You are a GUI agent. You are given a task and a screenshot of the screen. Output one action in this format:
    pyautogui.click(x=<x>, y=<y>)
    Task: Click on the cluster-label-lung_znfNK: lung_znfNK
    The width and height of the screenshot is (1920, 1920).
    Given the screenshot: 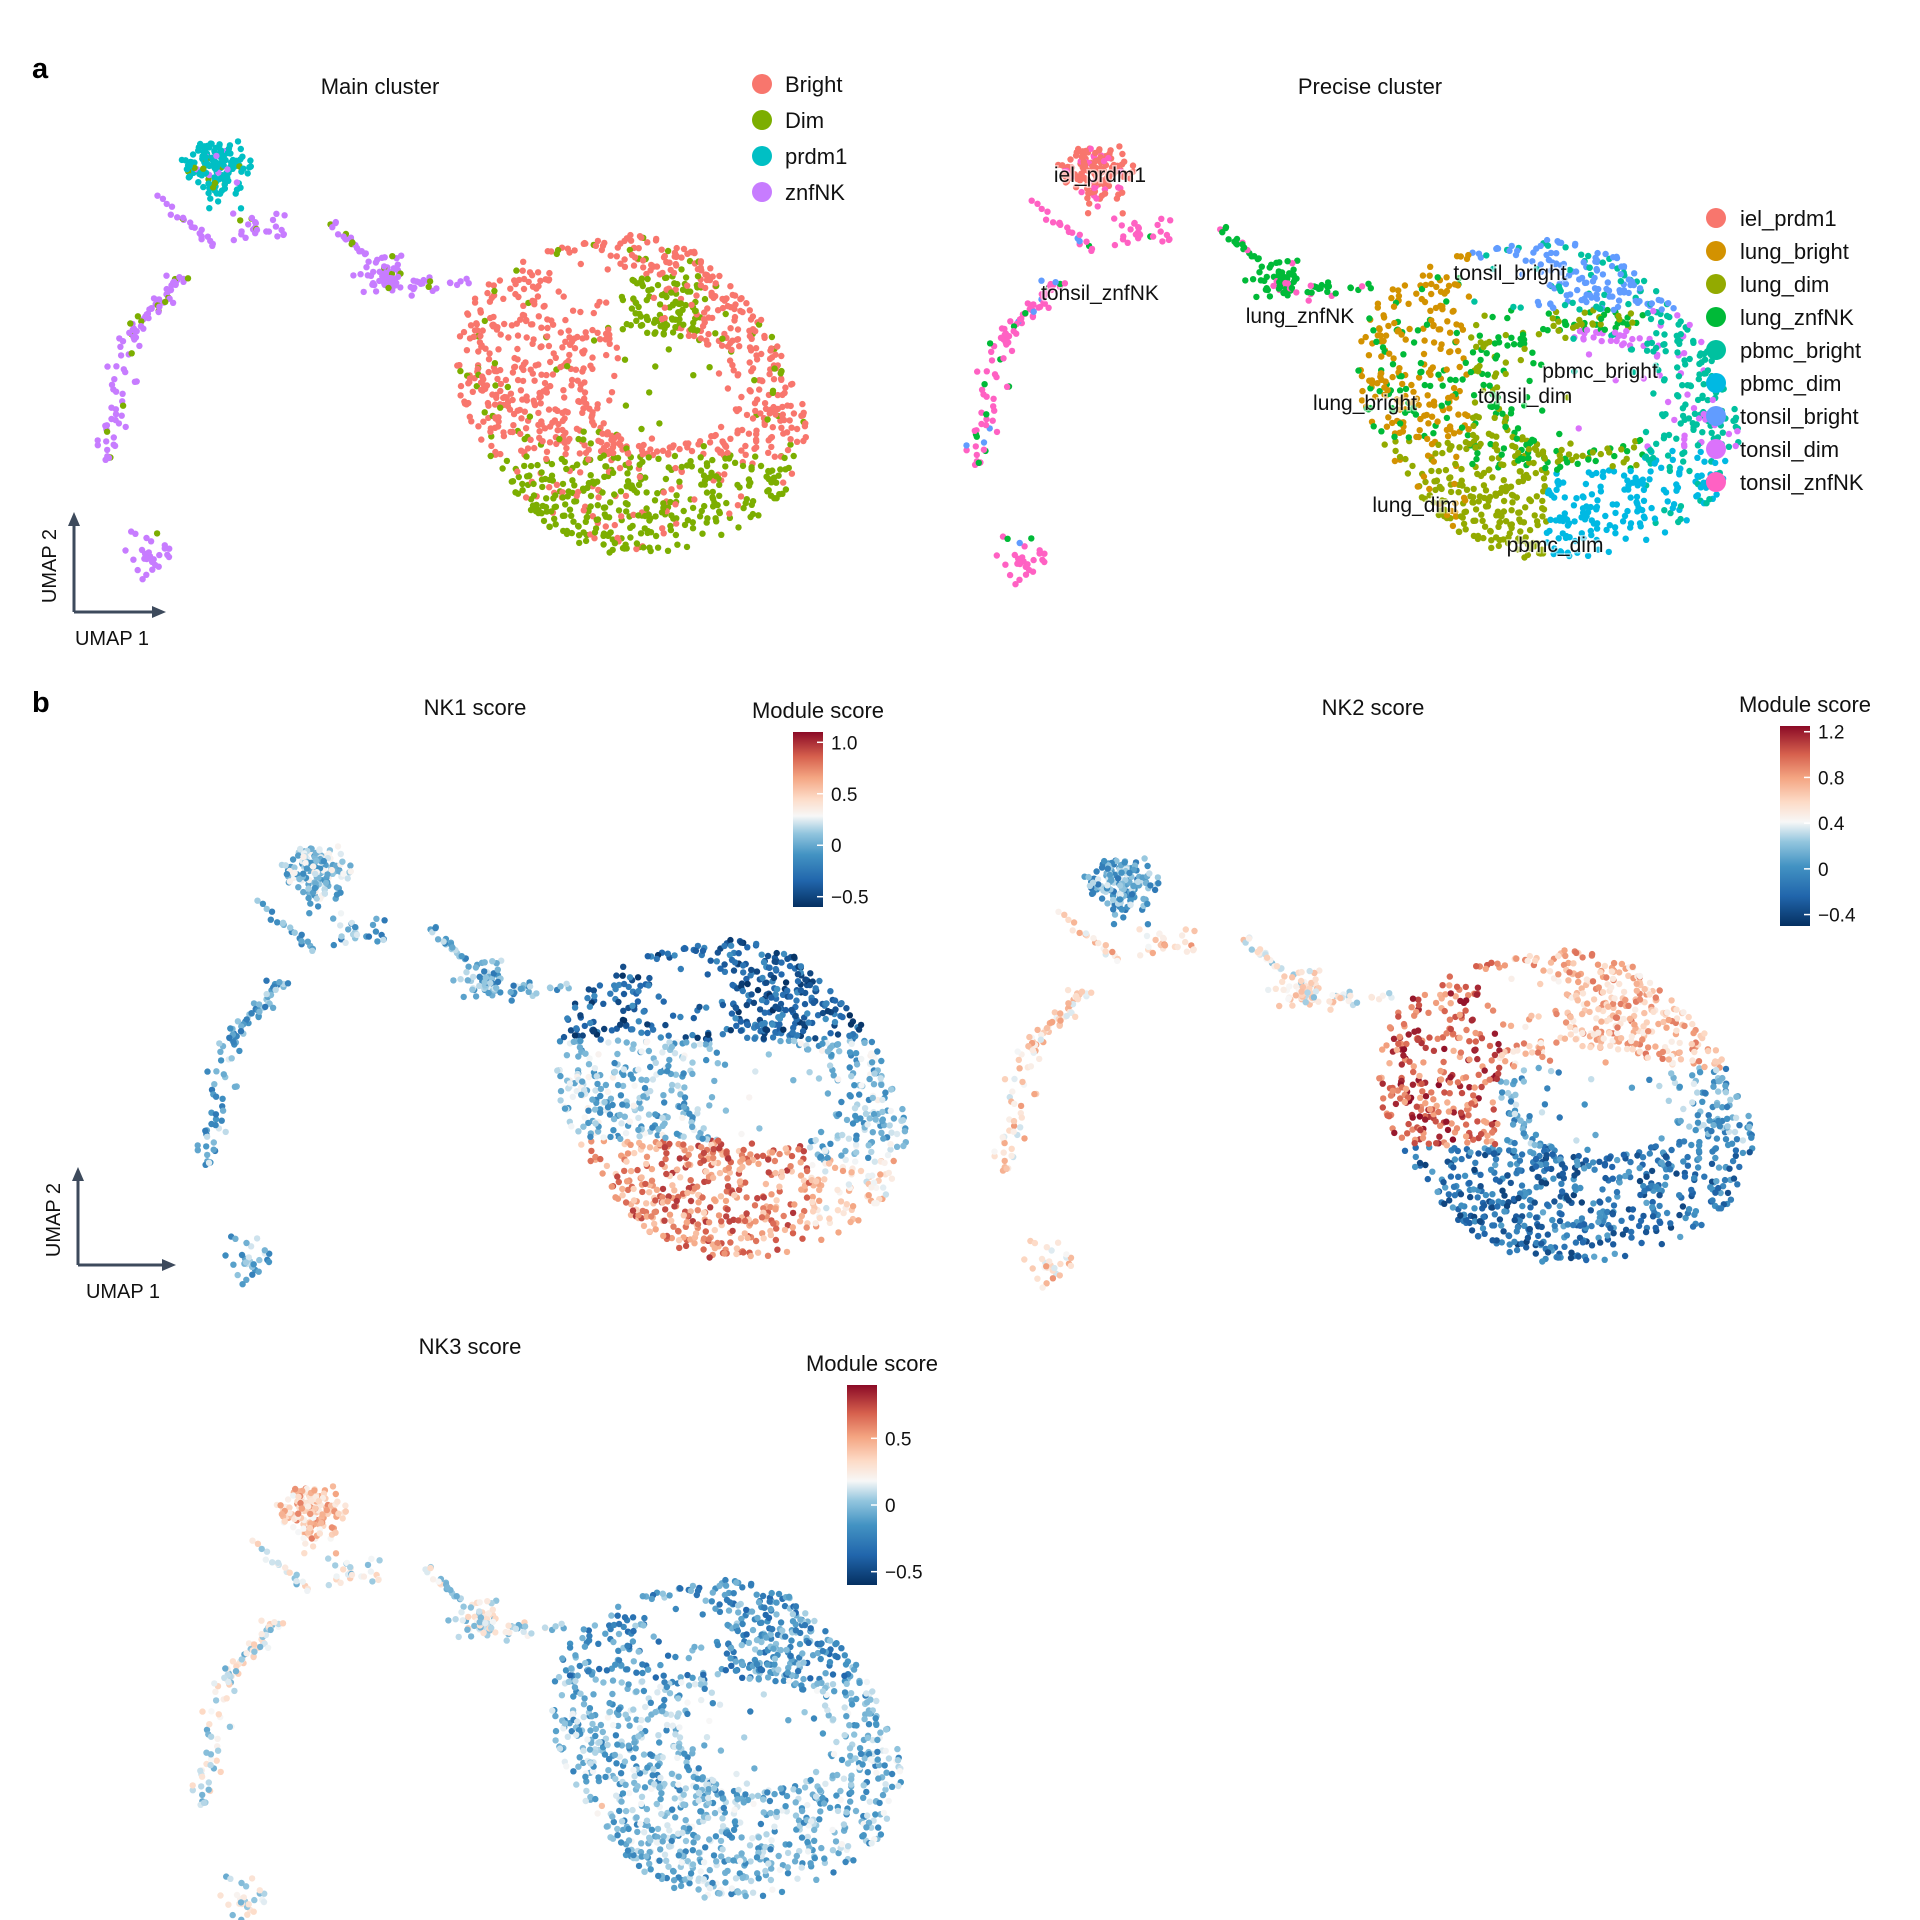 What is the action you would take?
    pyautogui.click(x=1300, y=316)
    